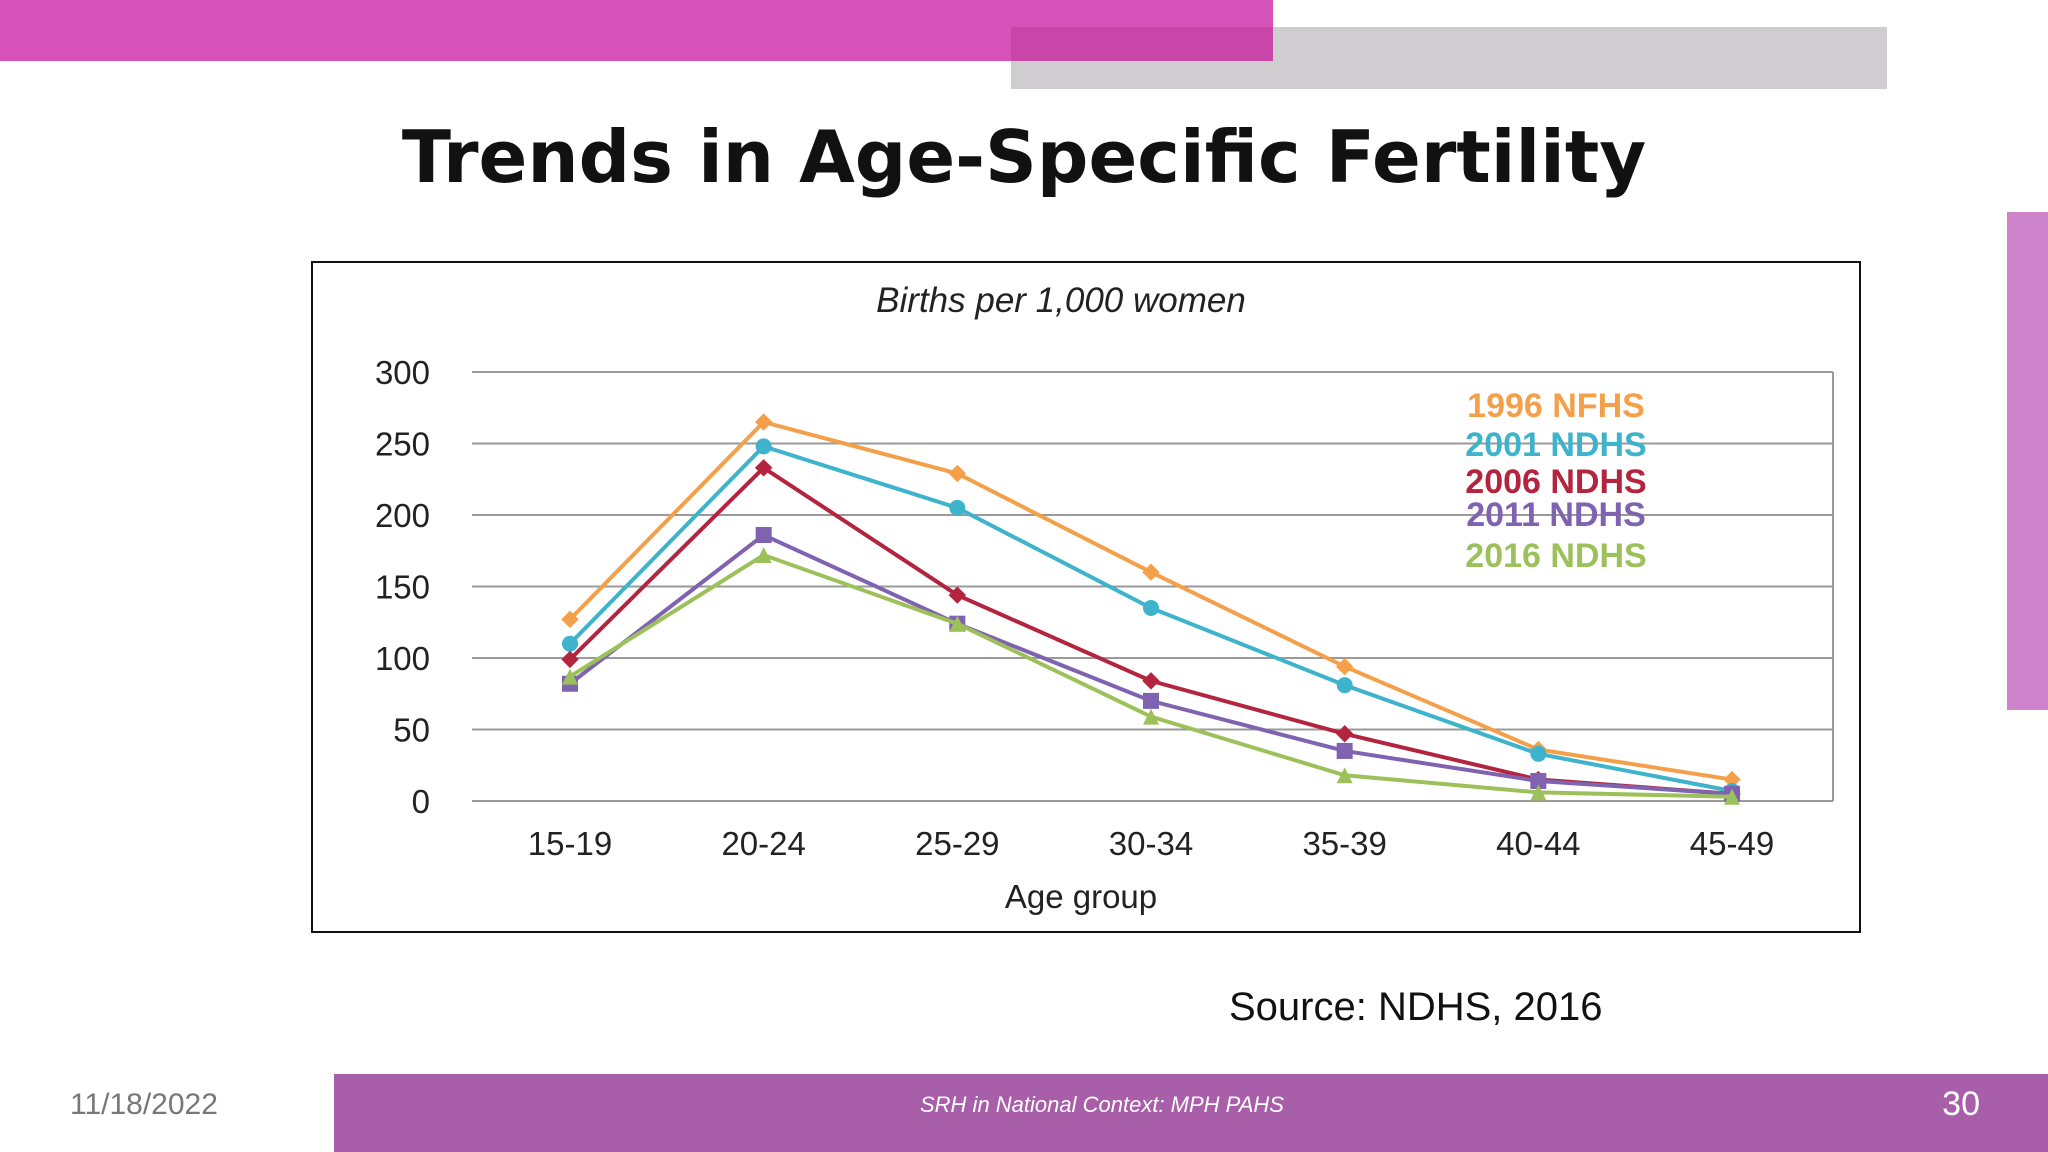 This screenshot has width=2048, height=1152. Describe the element at coordinates (402, 372) in the screenshot. I see `y-tick-label: 300` at that location.